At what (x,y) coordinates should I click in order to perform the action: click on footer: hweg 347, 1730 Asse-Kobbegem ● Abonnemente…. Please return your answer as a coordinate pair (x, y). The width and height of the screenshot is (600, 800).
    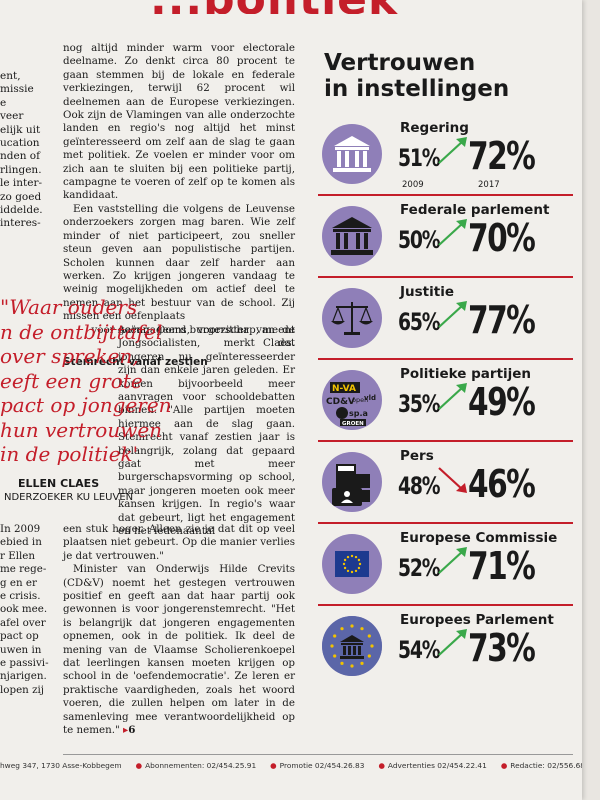
    Looking at the image, I should click on (291, 772).